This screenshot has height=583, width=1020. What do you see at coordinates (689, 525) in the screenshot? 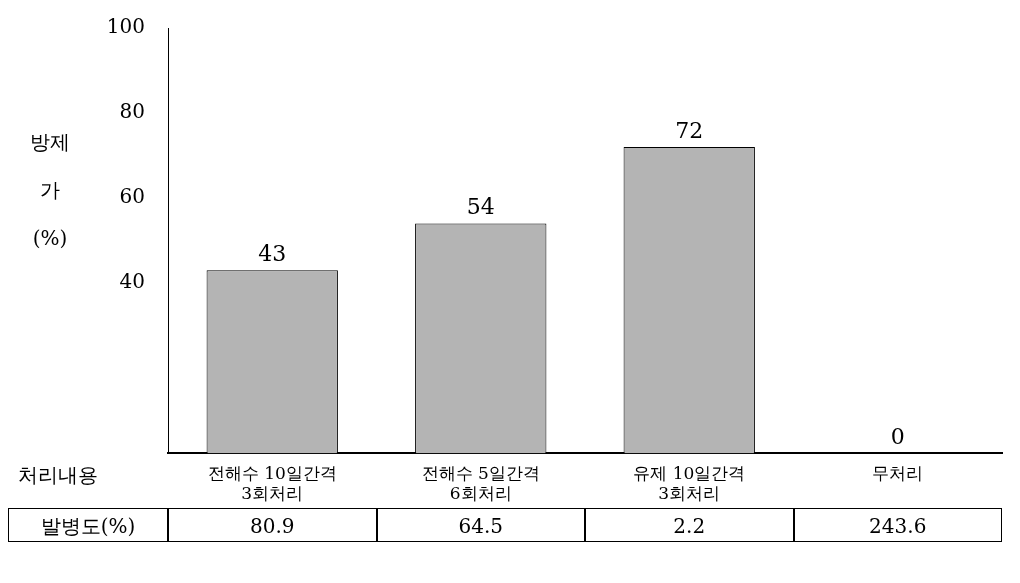
I see `text: 2.2` at bounding box center [689, 525].